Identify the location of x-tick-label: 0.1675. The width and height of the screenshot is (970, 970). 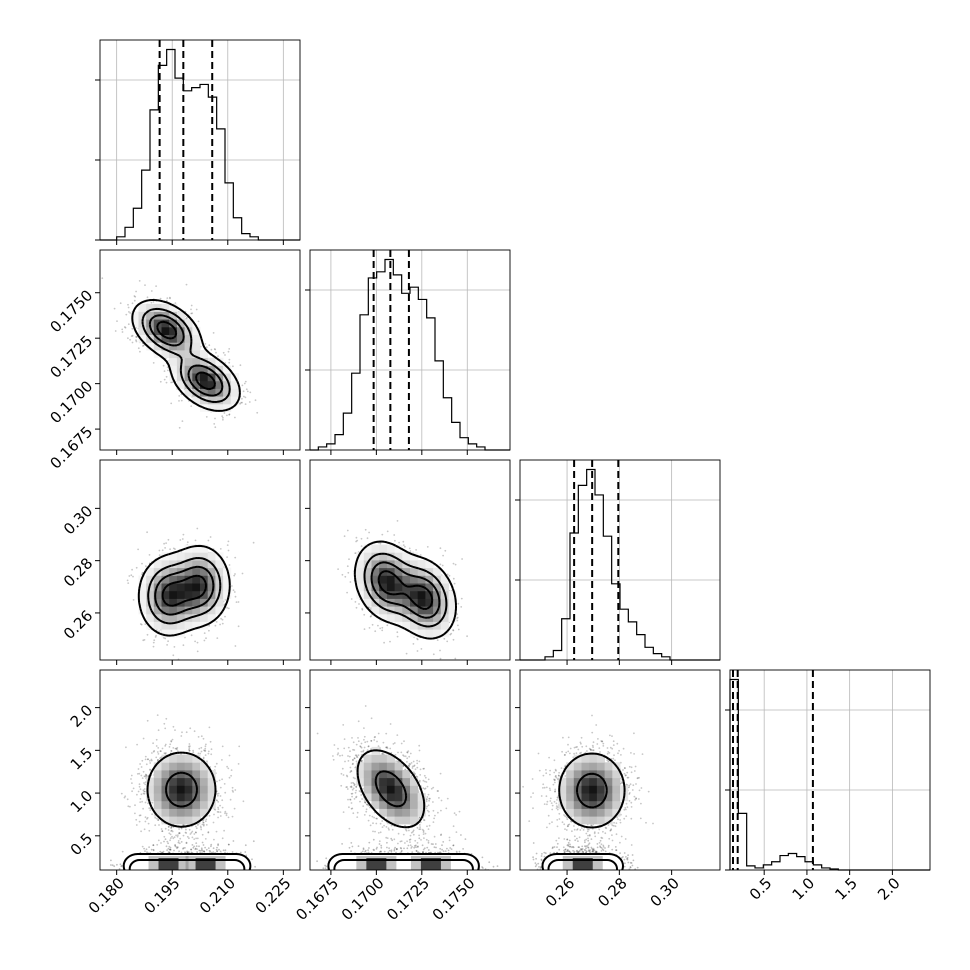
(317, 899).